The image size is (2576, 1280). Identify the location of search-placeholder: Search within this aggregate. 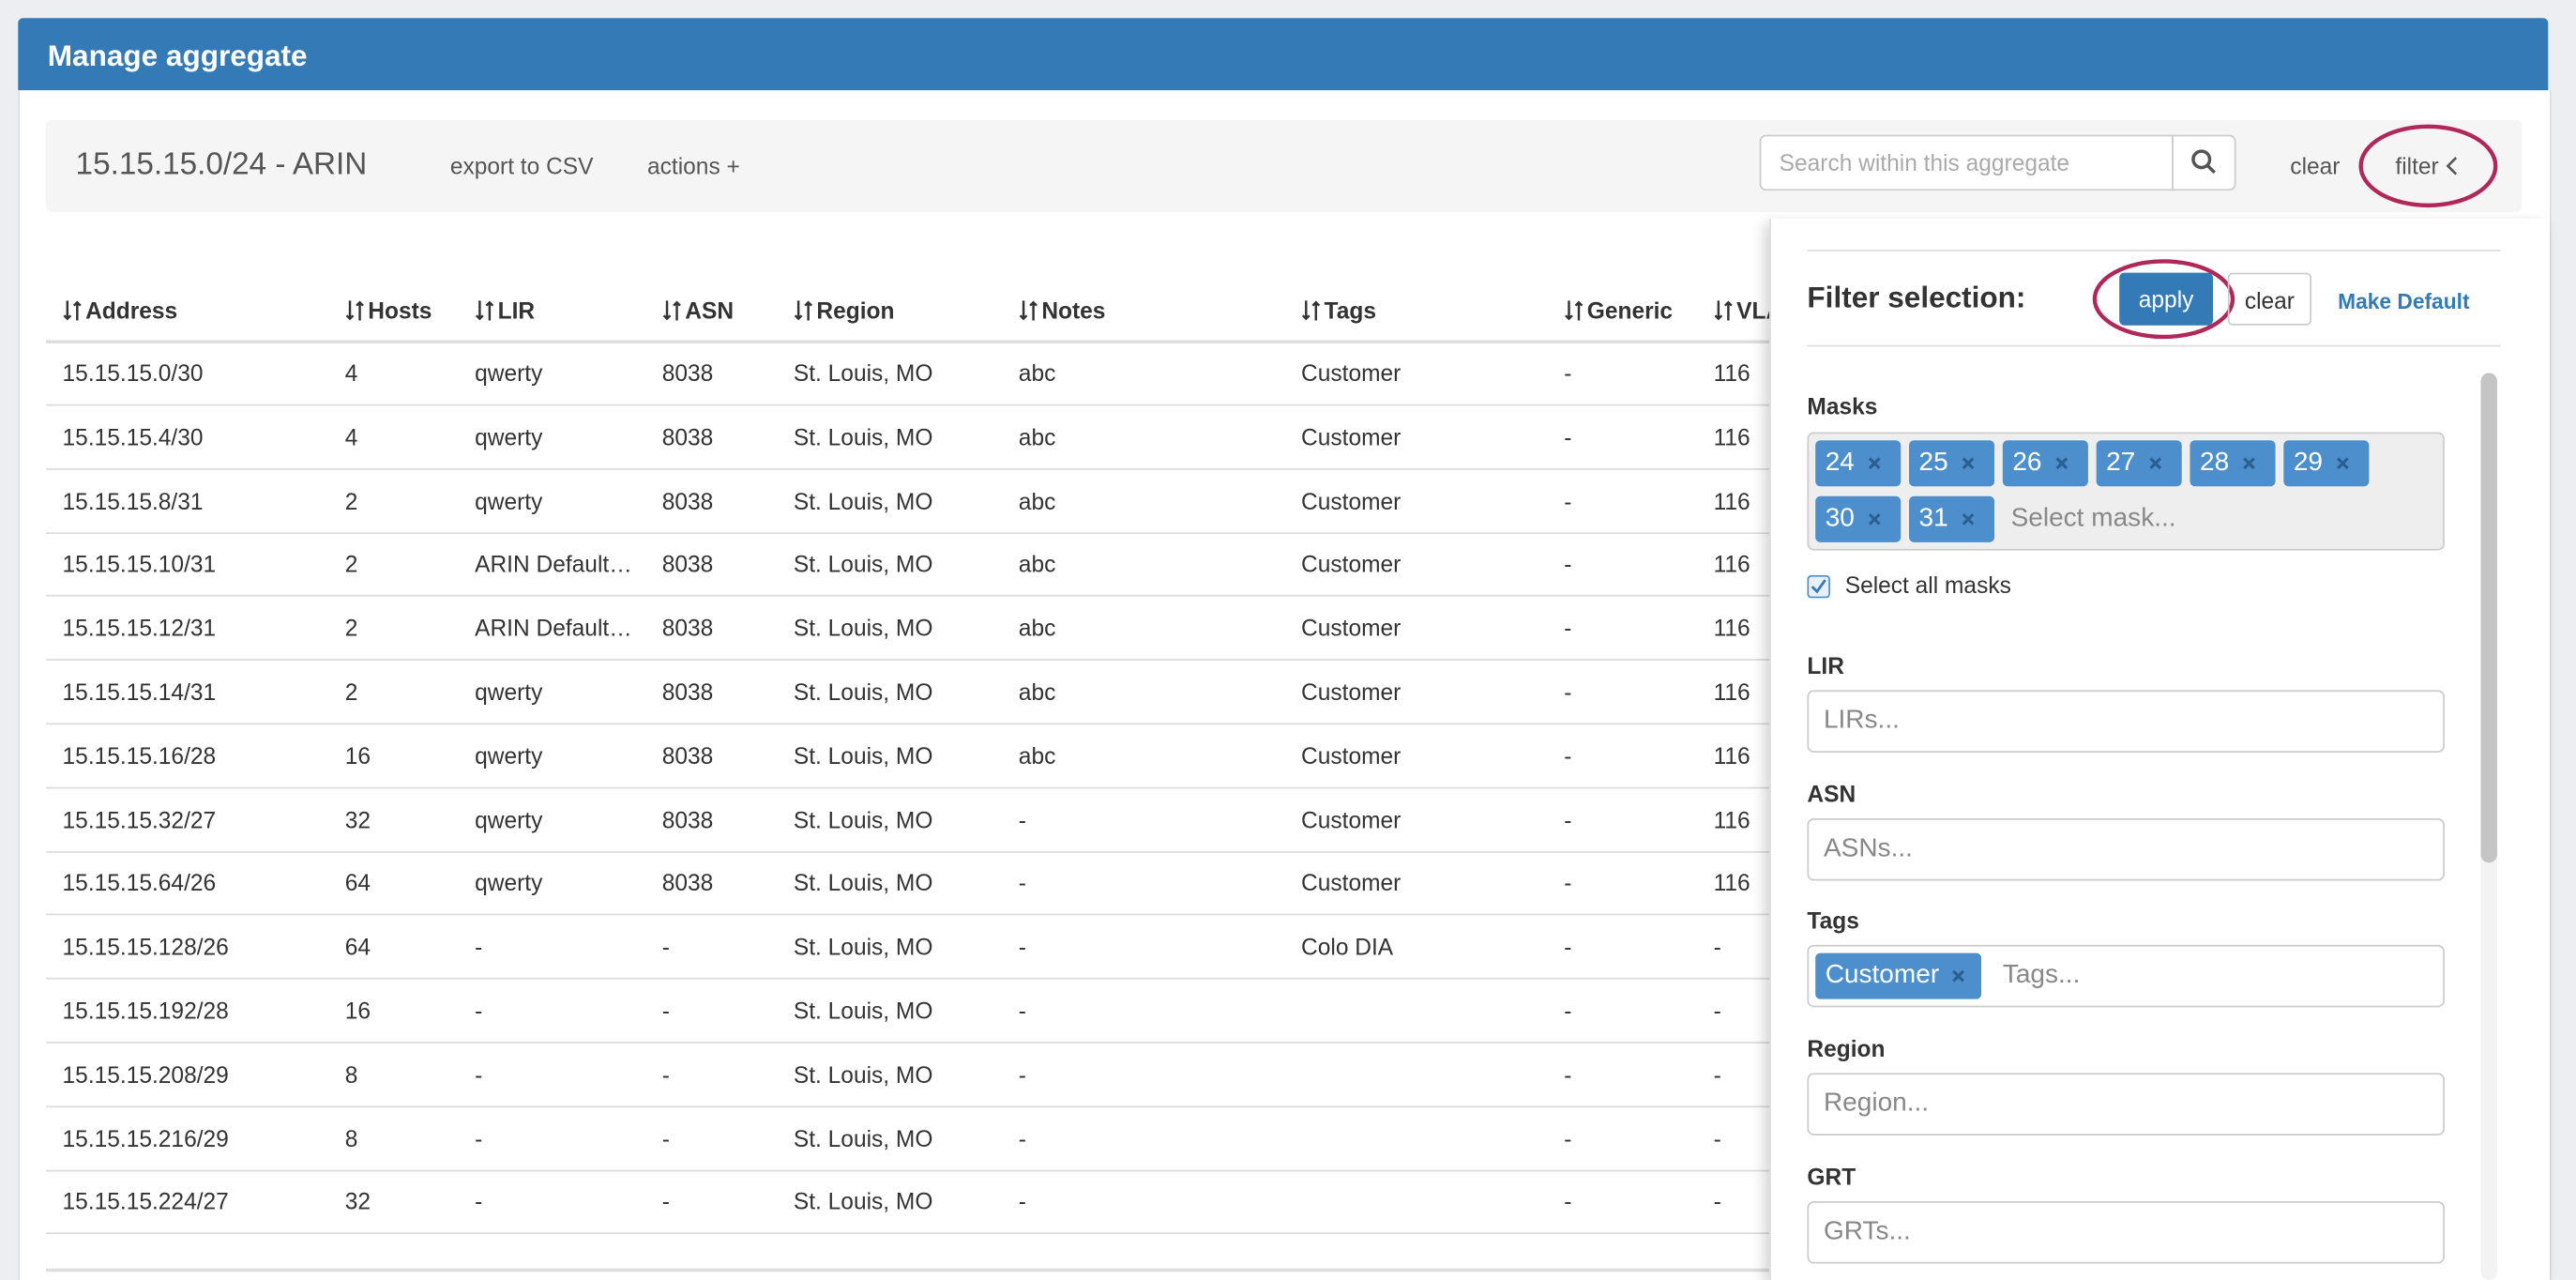
(1925, 162).